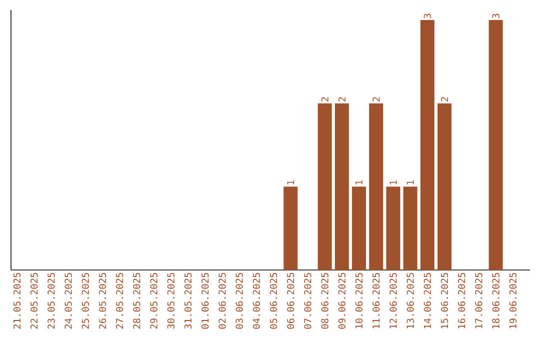 The image size is (540, 340). I want to click on x-tick-label: 04.06.2025, so click(256, 300).